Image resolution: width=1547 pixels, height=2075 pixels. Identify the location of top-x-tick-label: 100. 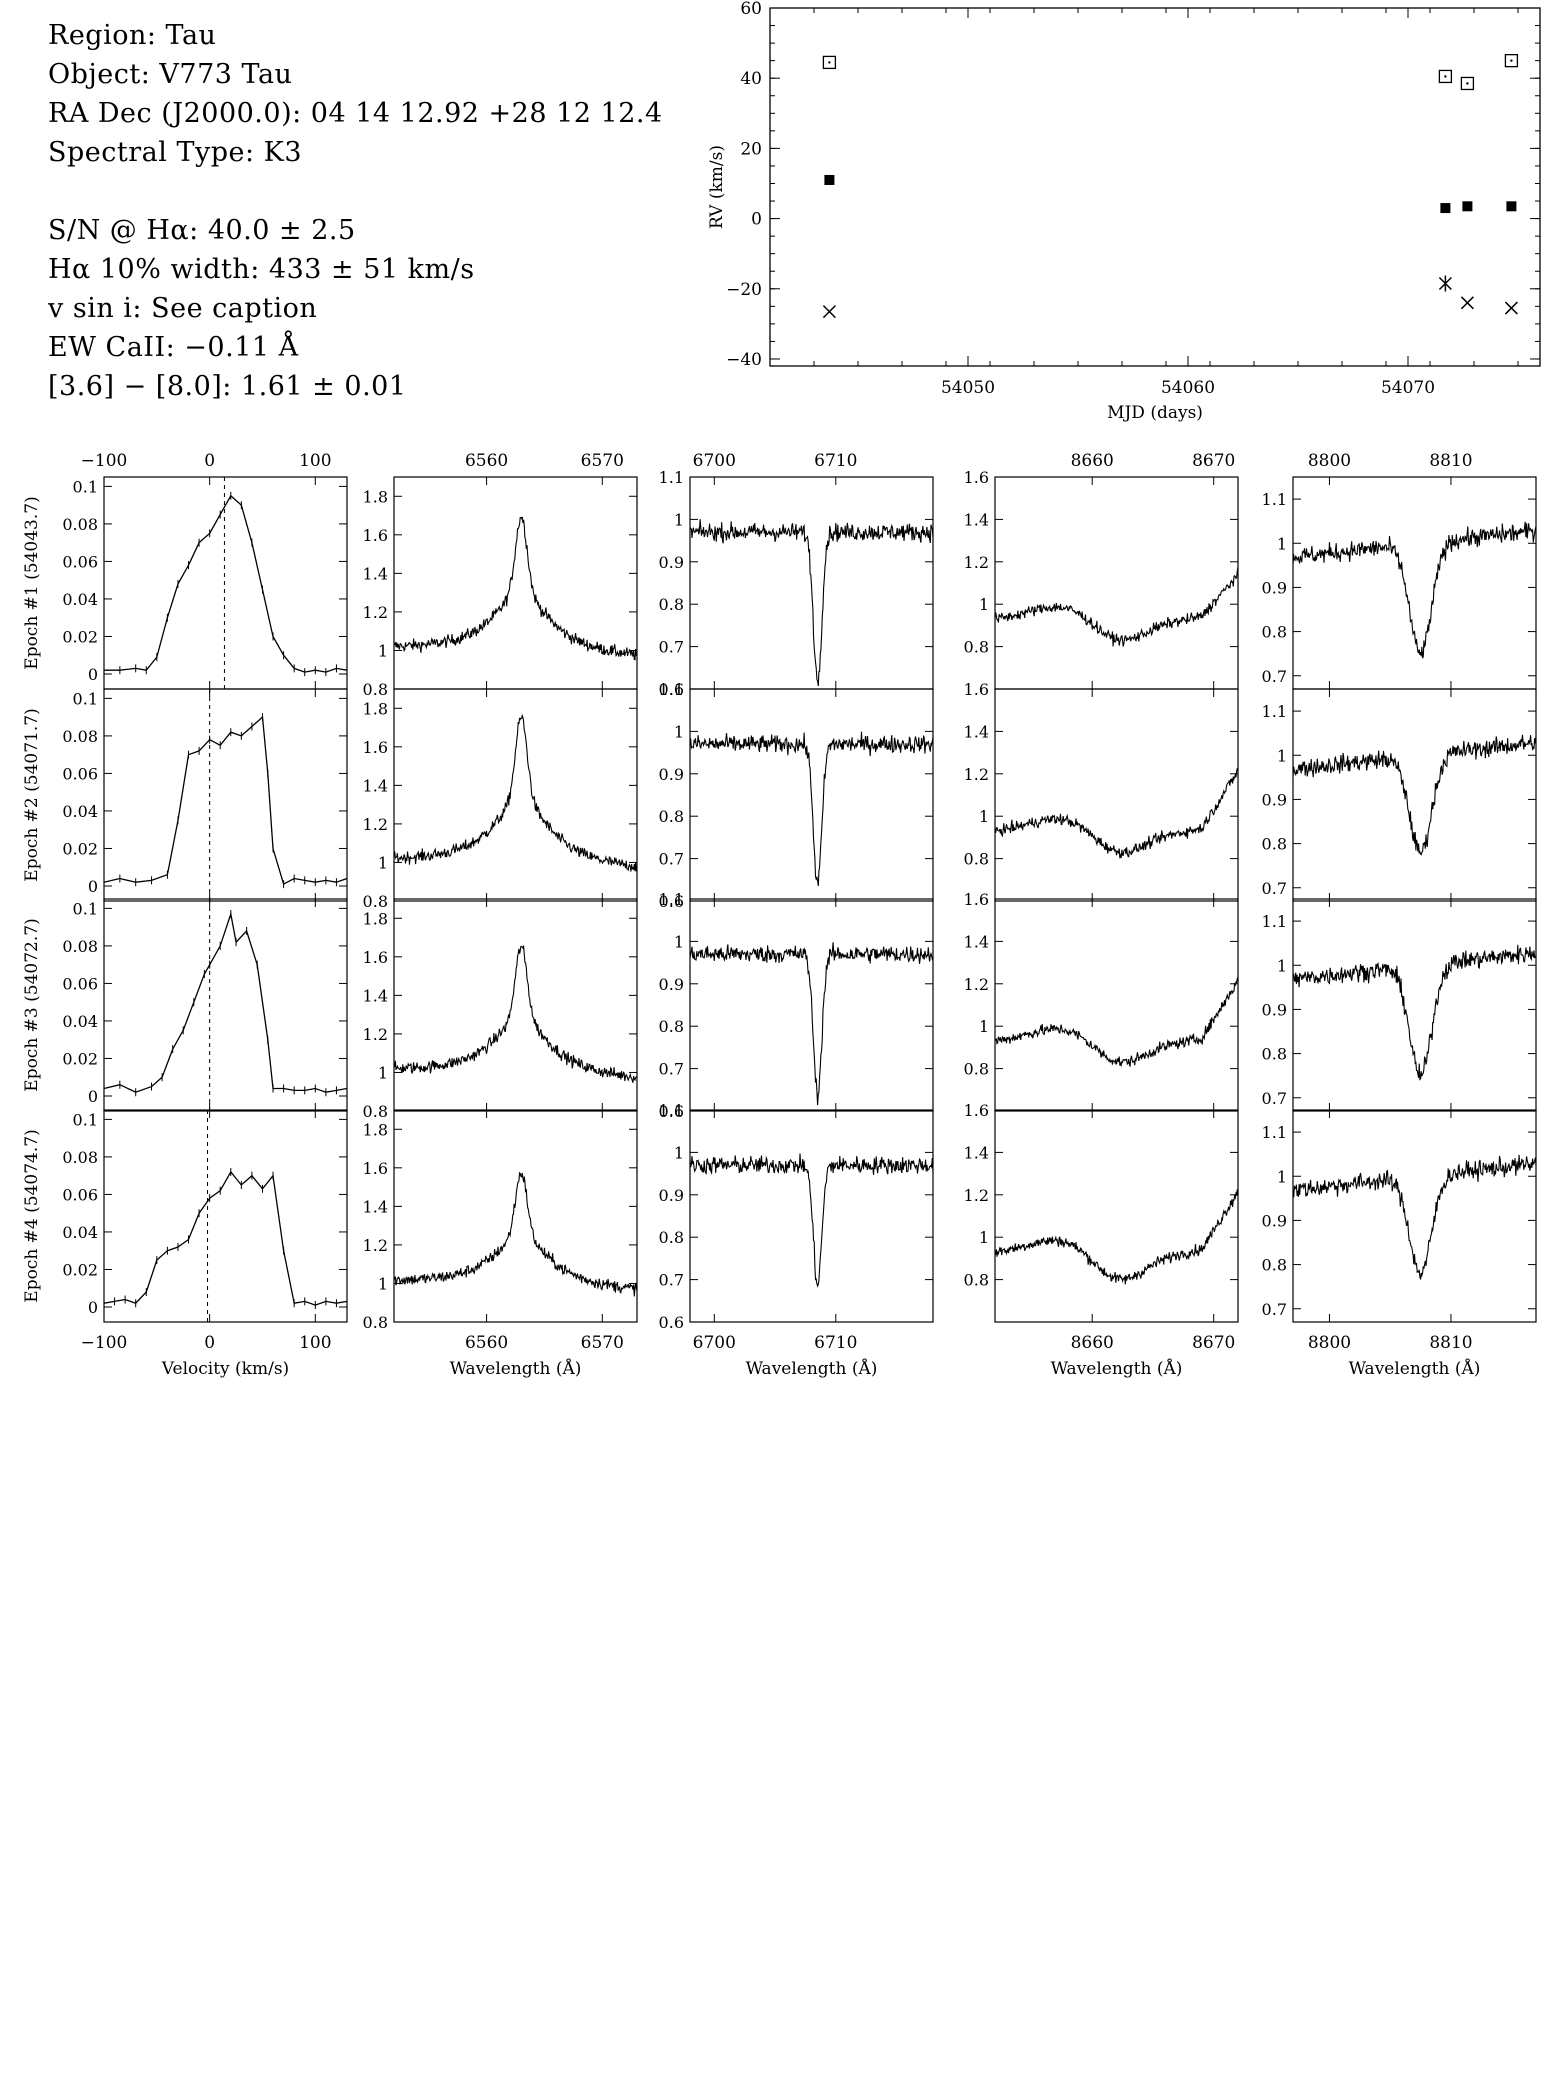
(315, 461).